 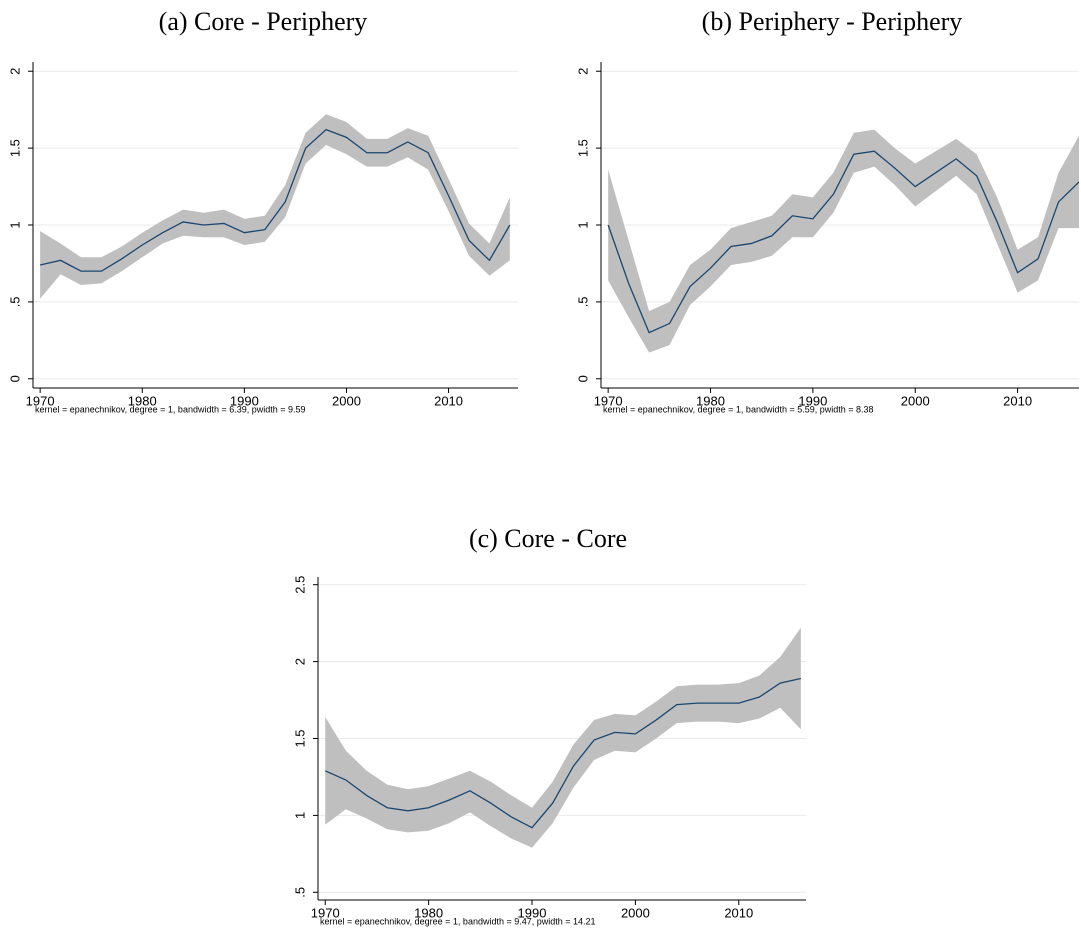 What do you see at coordinates (832, 21) in the screenshot?
I see `chart-title: (b) Periphery - Periphery` at bounding box center [832, 21].